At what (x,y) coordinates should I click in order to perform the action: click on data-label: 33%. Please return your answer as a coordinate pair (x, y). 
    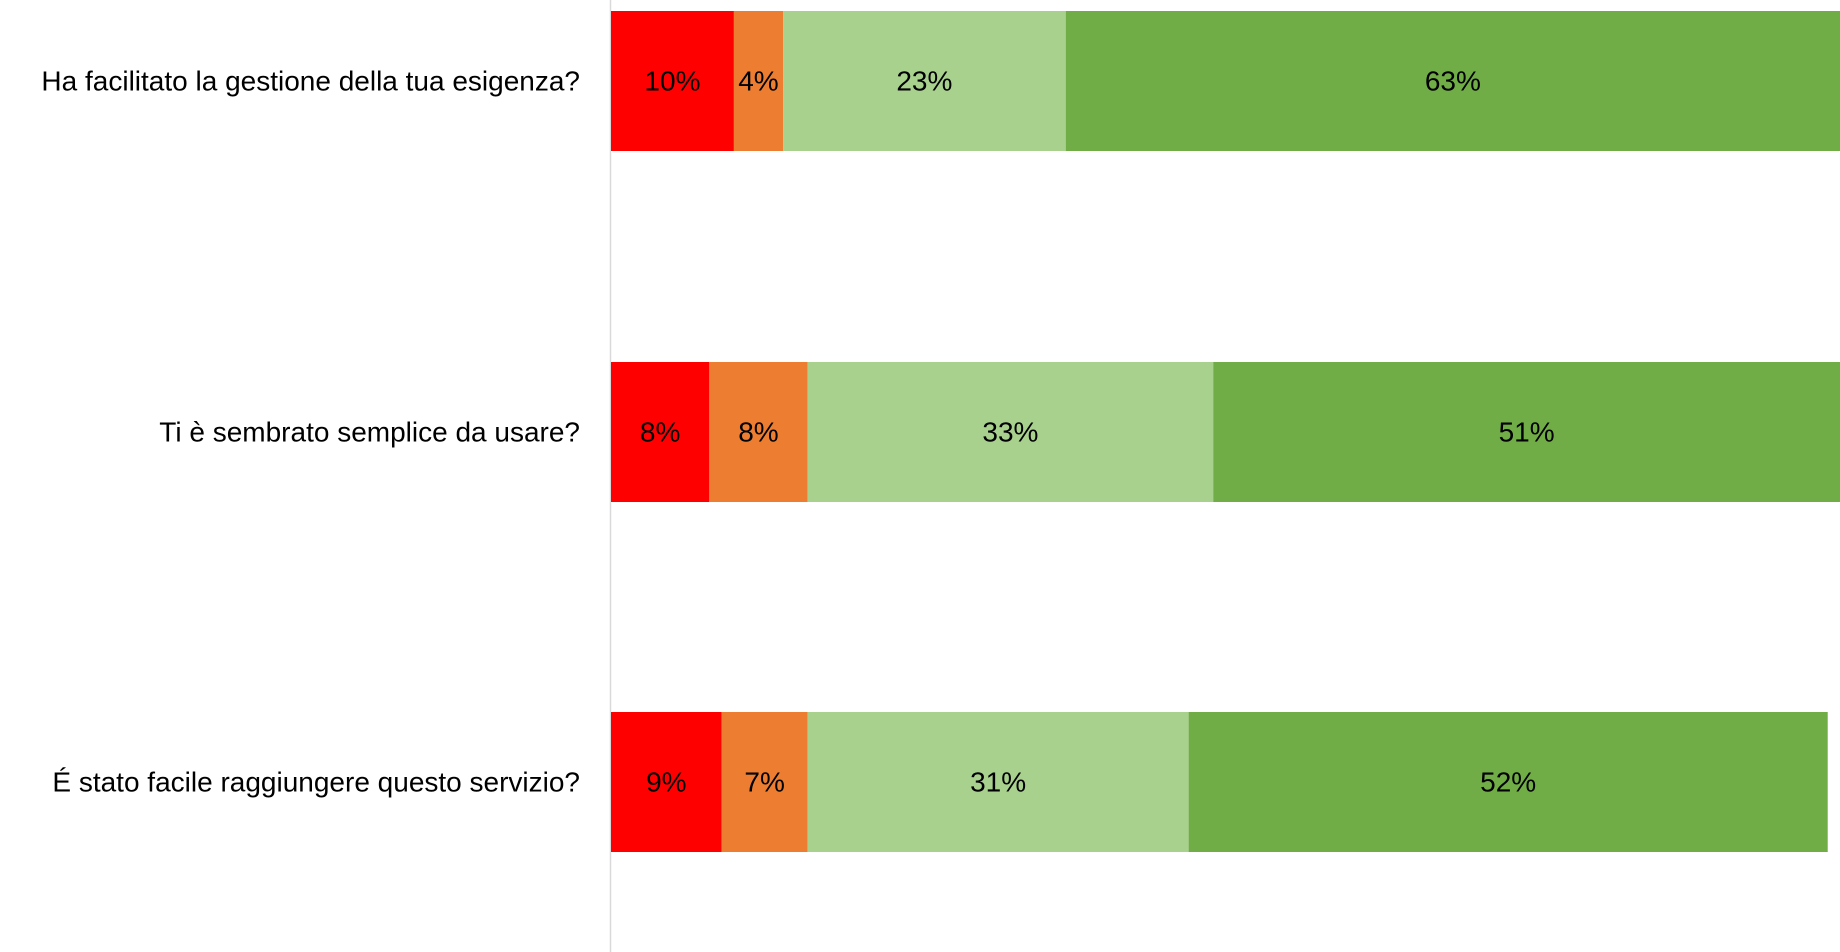
    Looking at the image, I should click on (1010, 432).